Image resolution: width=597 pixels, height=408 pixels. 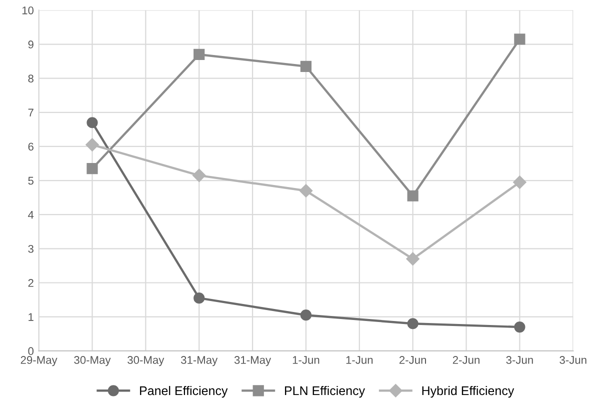 What do you see at coordinates (31, 214) in the screenshot?
I see `y-tick-label: 4` at bounding box center [31, 214].